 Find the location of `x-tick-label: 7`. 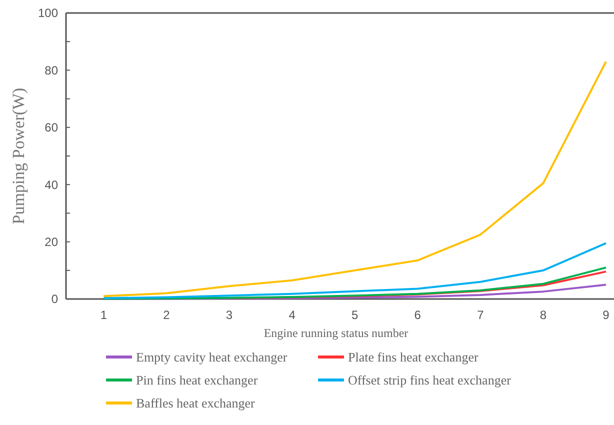

x-tick-label: 7 is located at coordinates (480, 315).